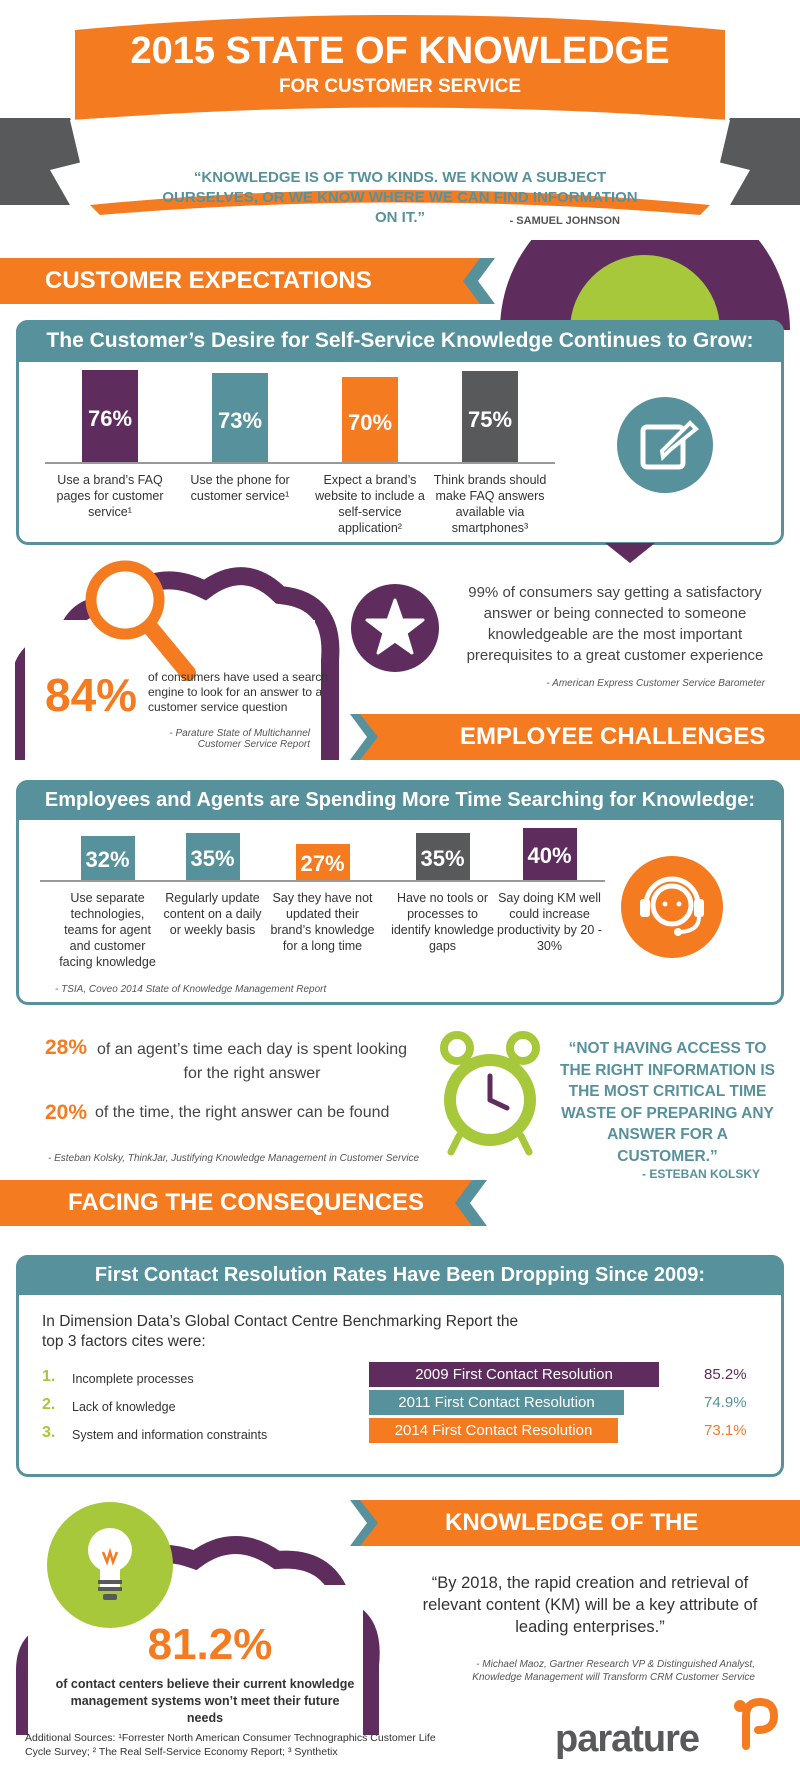 The image size is (800, 1771). What do you see at coordinates (49, 1404) in the screenshot?
I see `factor-num-2: 2.` at bounding box center [49, 1404].